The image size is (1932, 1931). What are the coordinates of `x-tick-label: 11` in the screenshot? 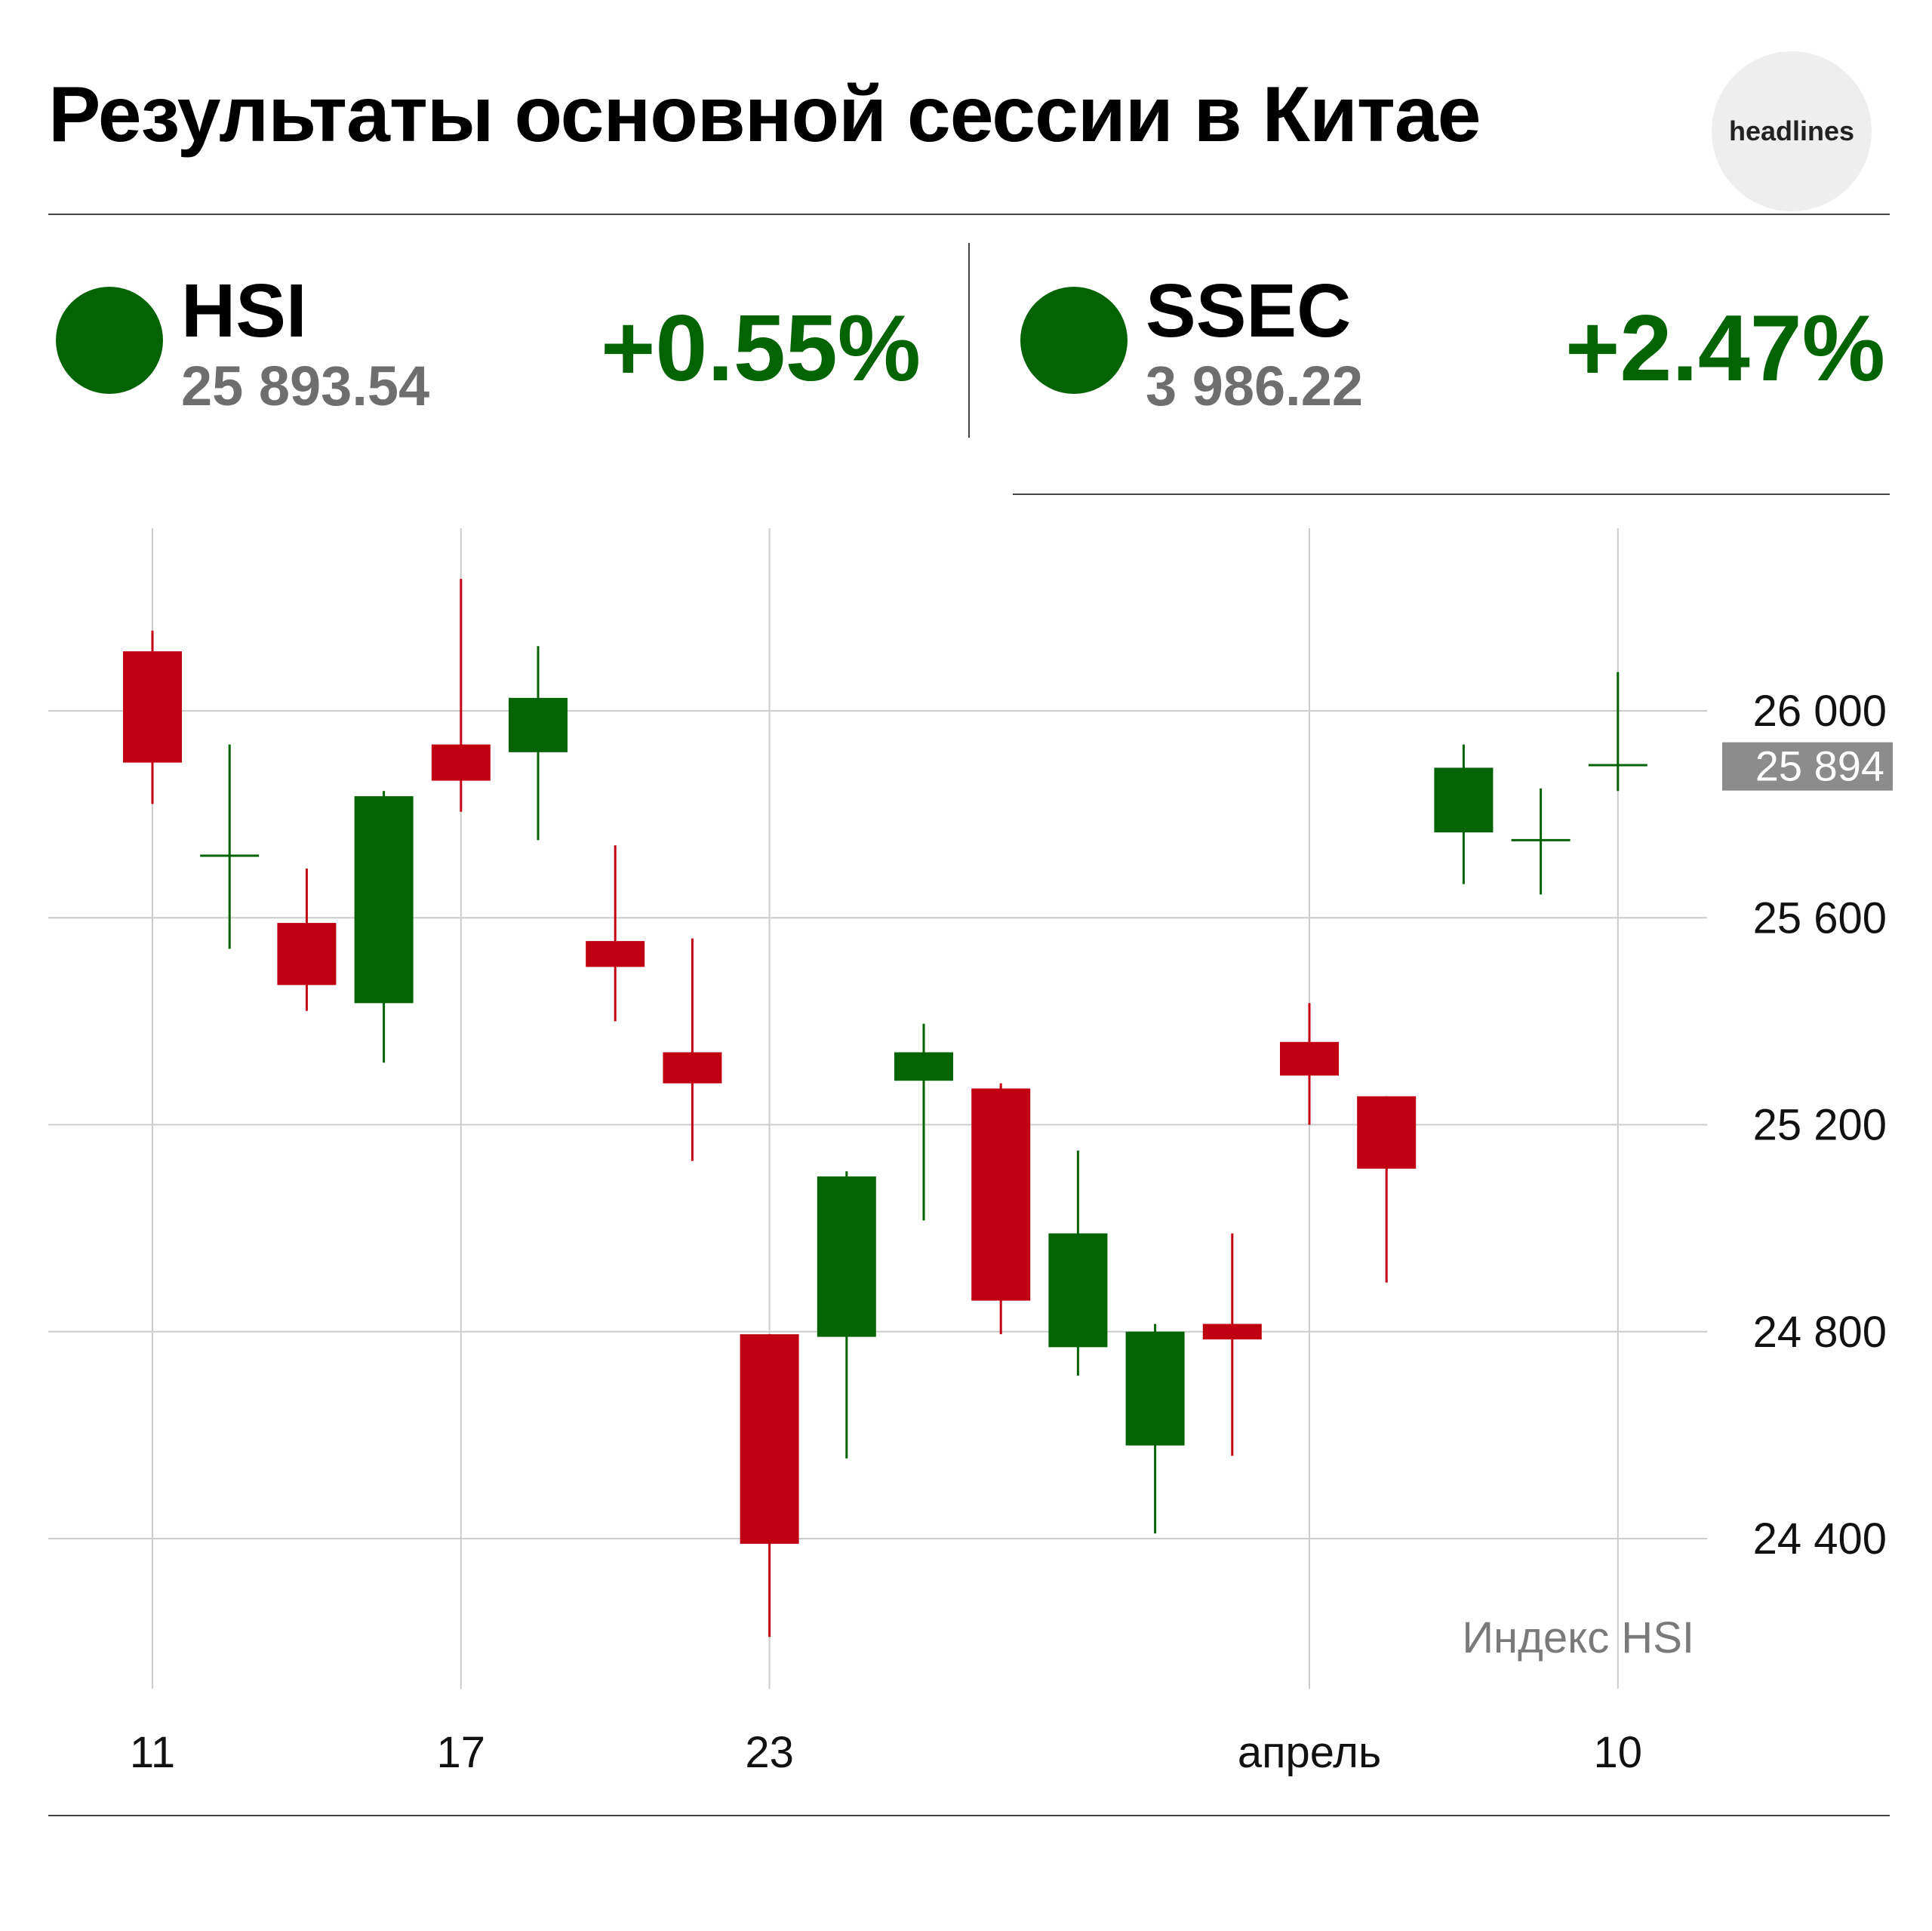 It's located at (152, 1753).